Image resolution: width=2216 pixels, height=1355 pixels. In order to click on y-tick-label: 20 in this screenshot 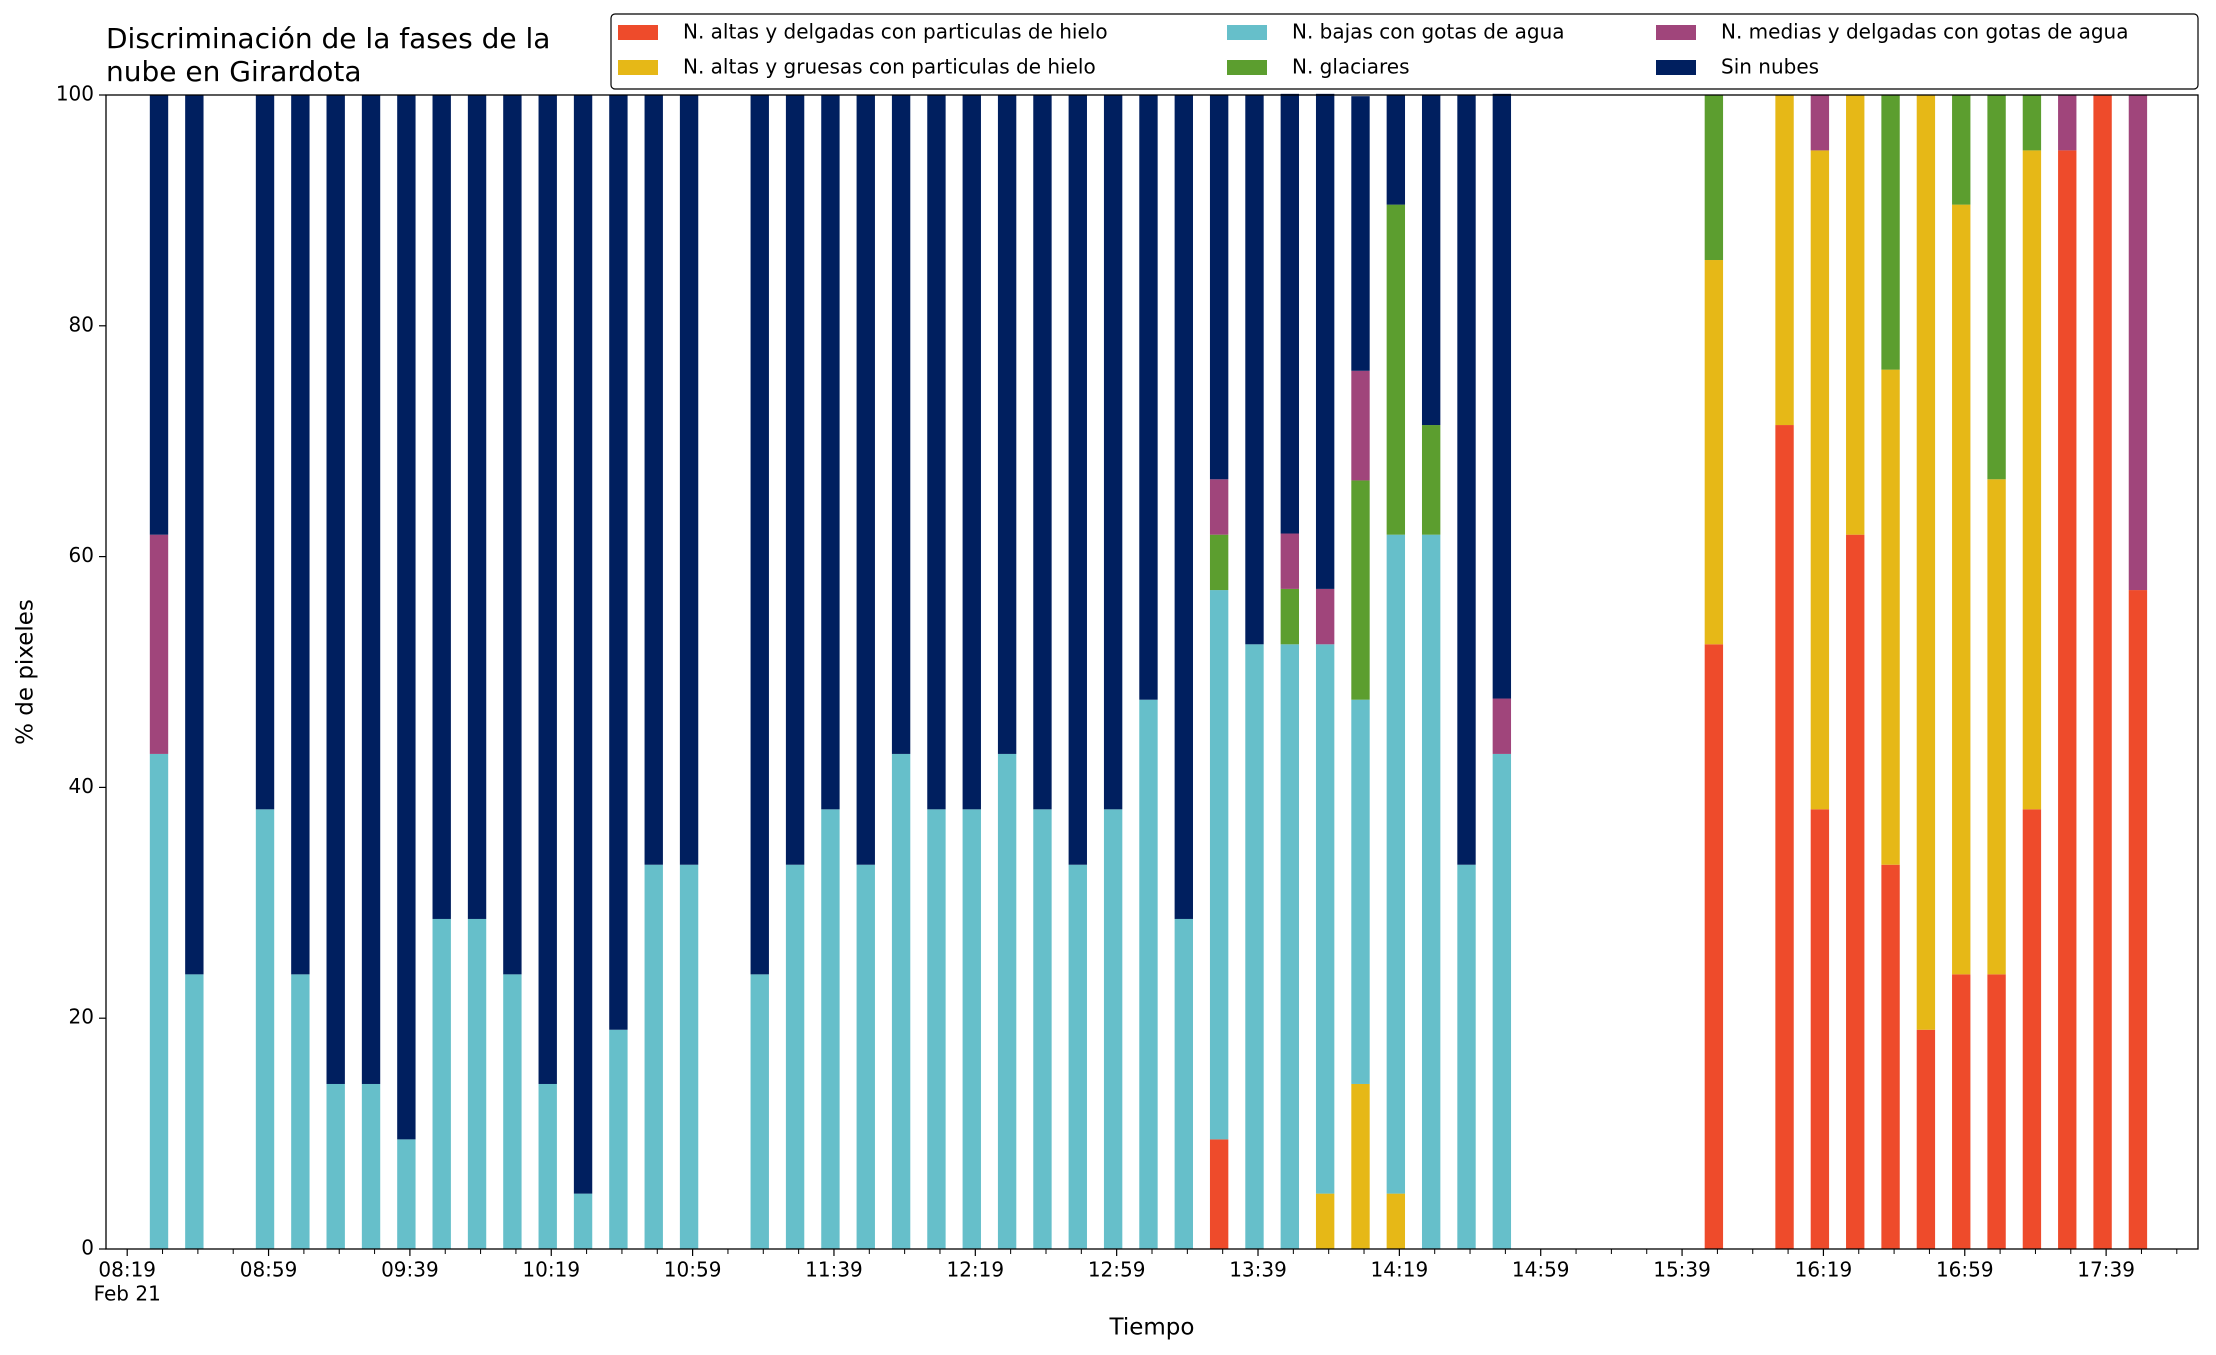, I will do `click(81, 1017)`.